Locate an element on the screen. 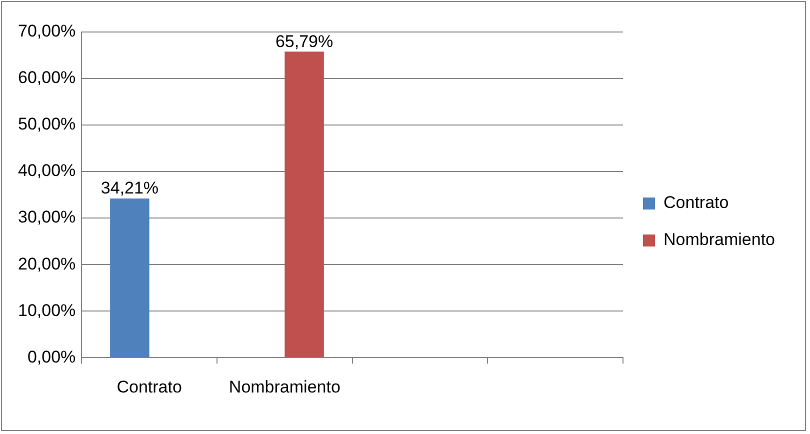  y-tick-label: 20,00% is located at coordinates (47, 264).